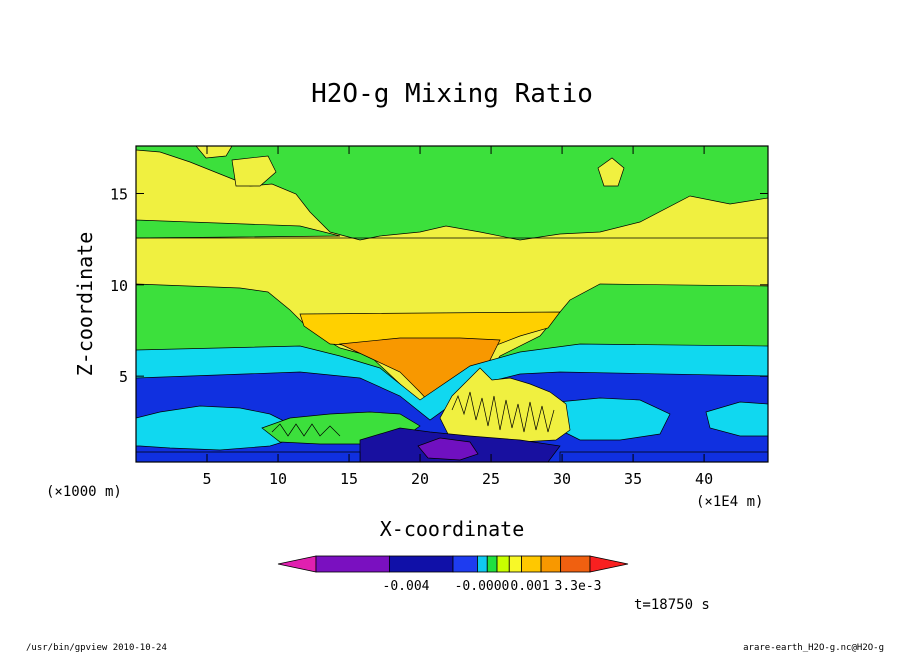 The image size is (904, 654). I want to click on colorbar, so click(453, 564).